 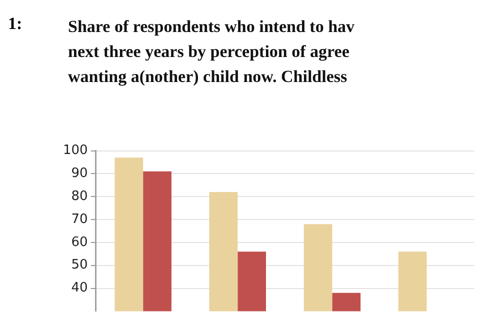 I want to click on chart-title: Share of respondents who intend to hav next three years by perception of agree wanting a(nother) child now. Childless, so click(x=212, y=52).